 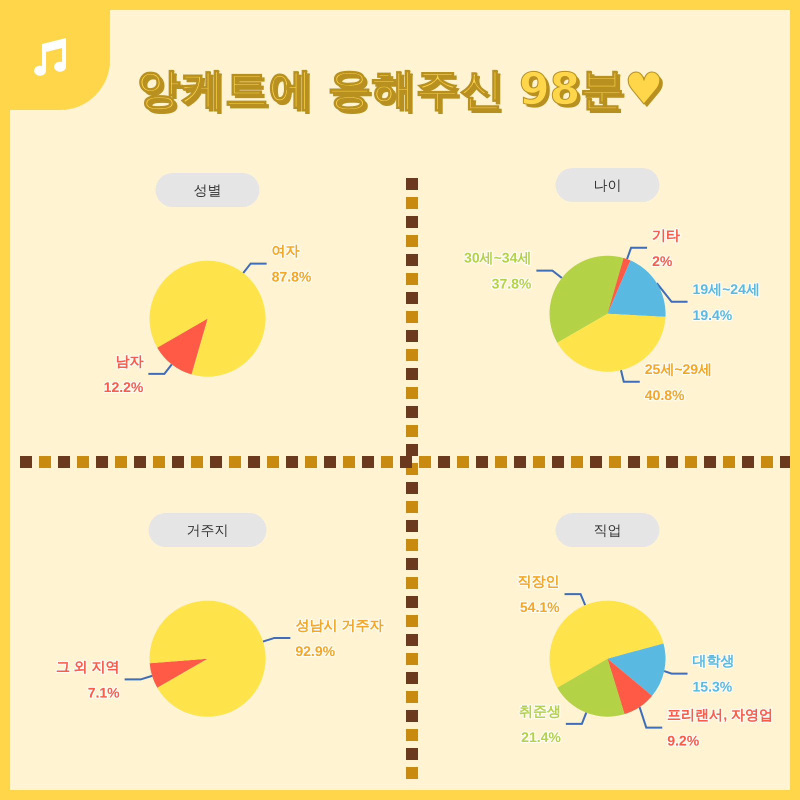 What do you see at coordinates (124, 386) in the screenshot?
I see `data-label: 12.2%` at bounding box center [124, 386].